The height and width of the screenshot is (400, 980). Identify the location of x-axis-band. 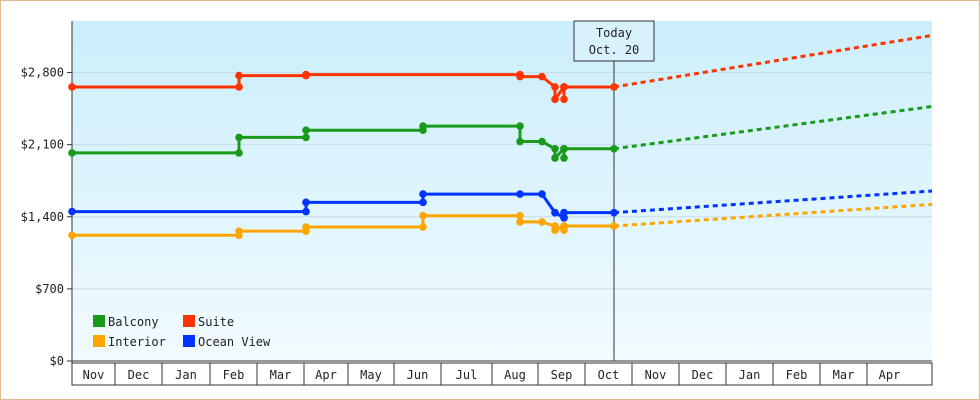
(502, 374).